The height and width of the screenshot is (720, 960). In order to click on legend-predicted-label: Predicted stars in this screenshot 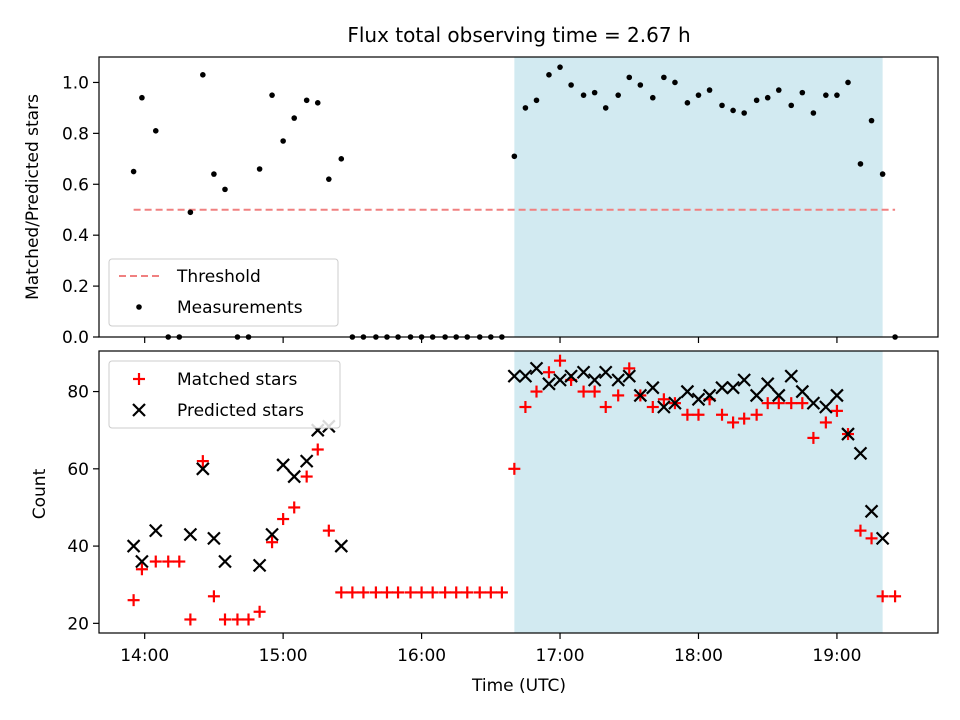, I will do `click(240, 411)`.